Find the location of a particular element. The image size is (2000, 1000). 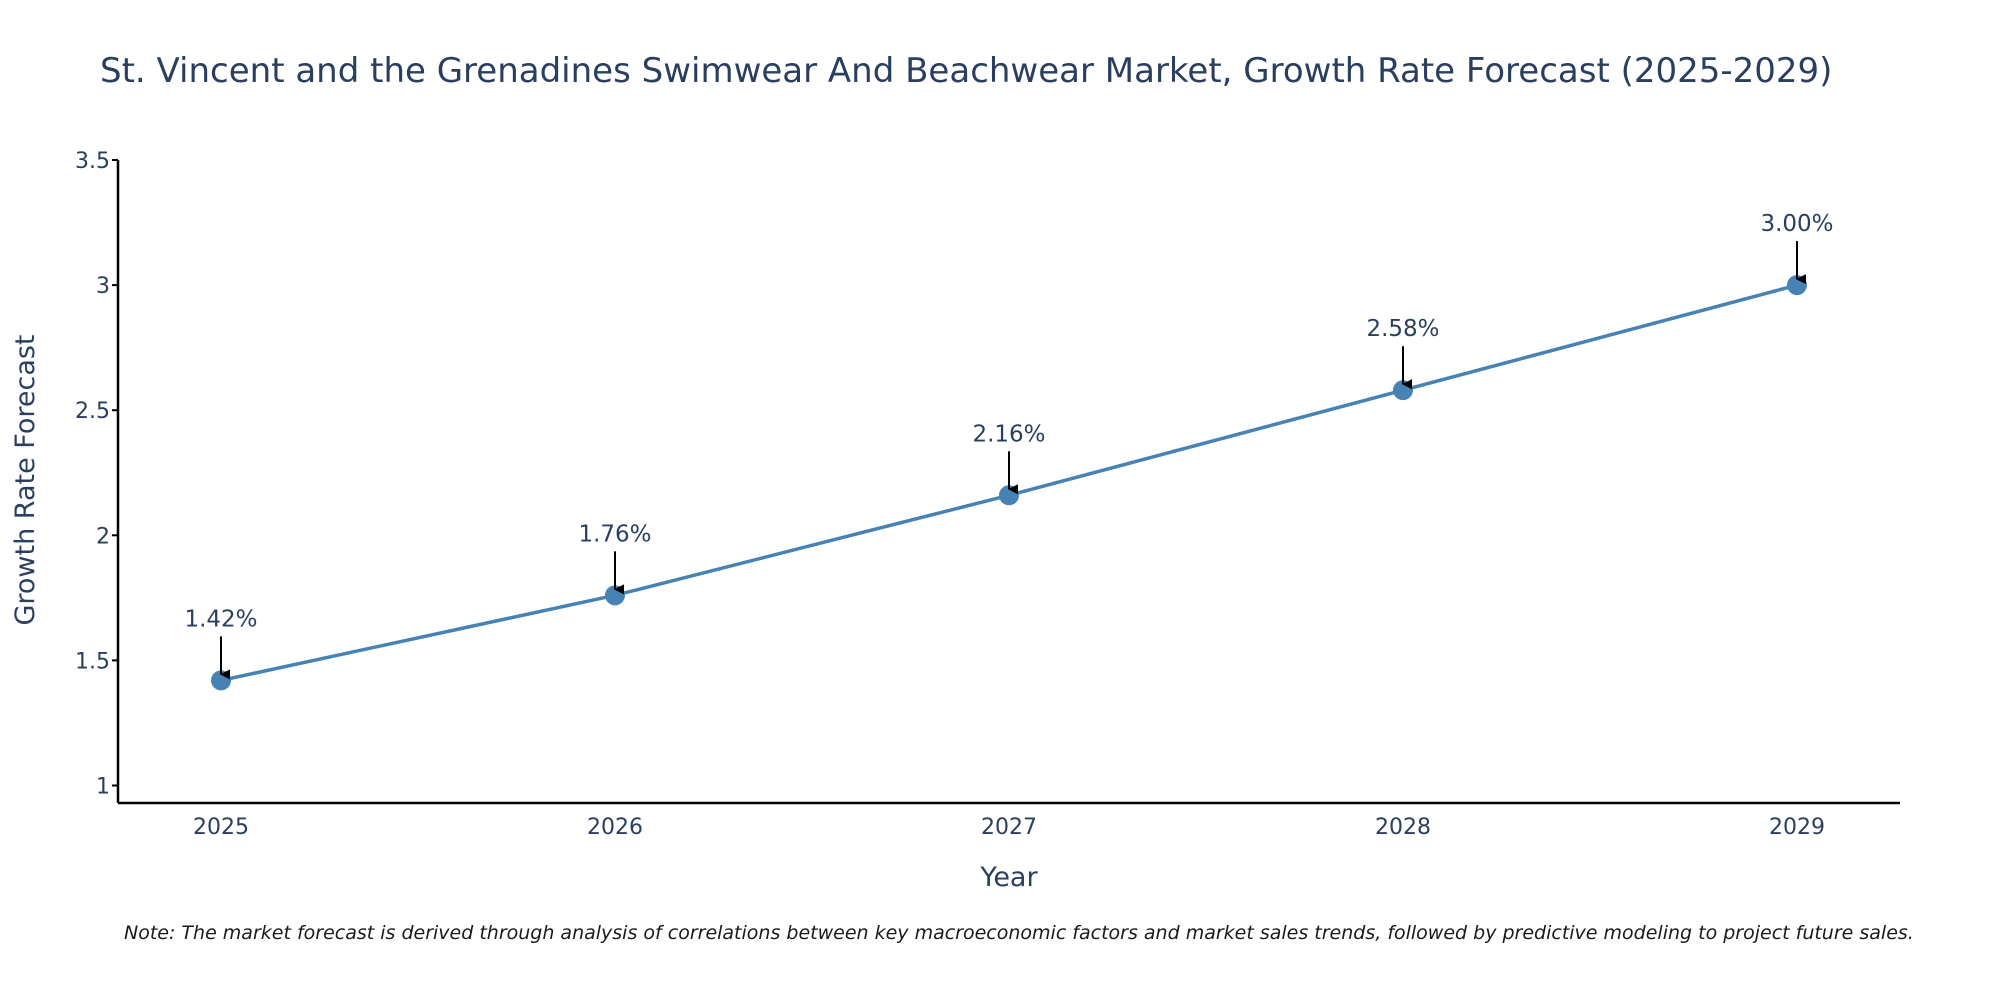

data-label: 2.58% is located at coordinates (1402, 329).